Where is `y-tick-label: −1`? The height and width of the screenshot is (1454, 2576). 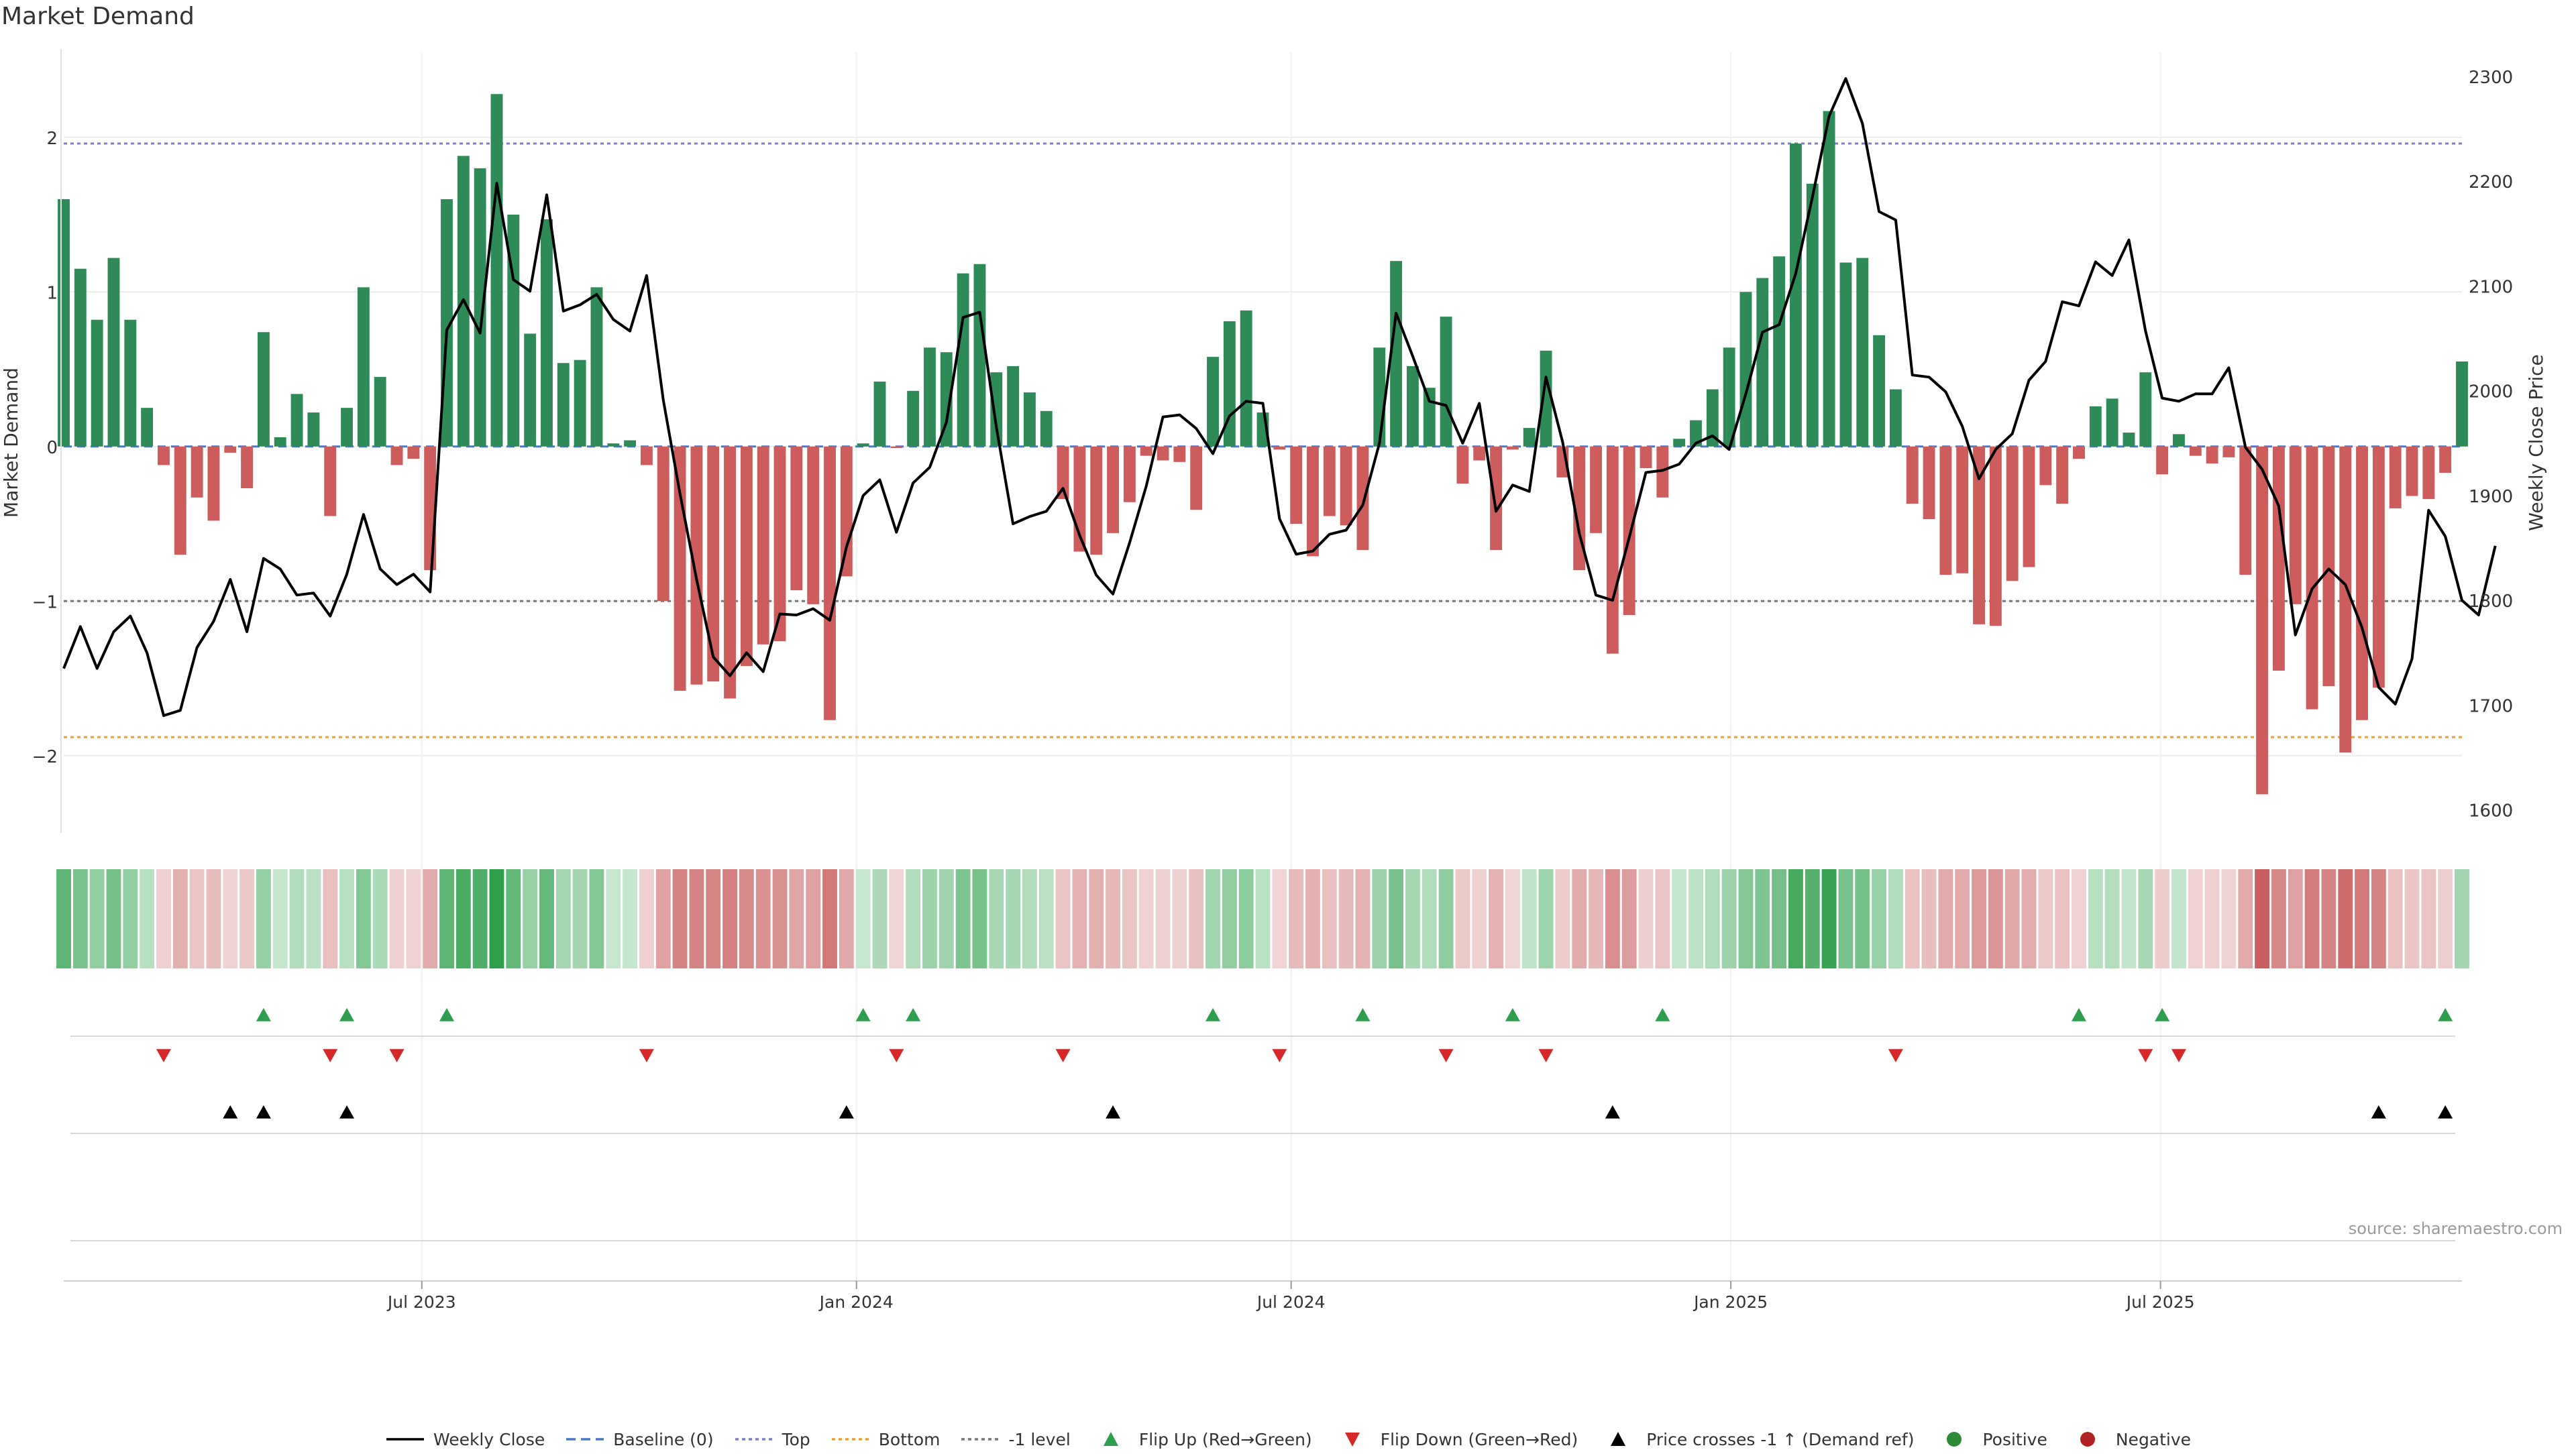 y-tick-label: −1 is located at coordinates (45, 602).